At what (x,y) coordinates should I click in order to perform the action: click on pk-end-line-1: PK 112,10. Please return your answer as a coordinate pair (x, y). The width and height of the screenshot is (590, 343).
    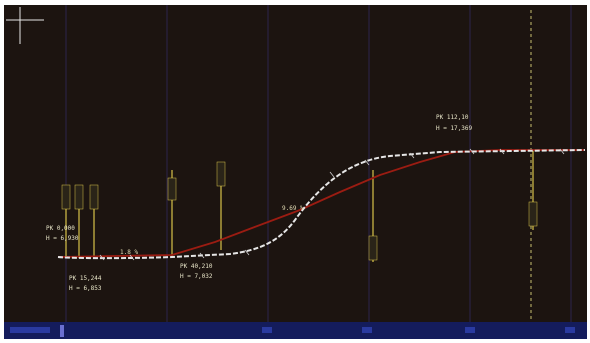
    Looking at the image, I should click on (452, 117).